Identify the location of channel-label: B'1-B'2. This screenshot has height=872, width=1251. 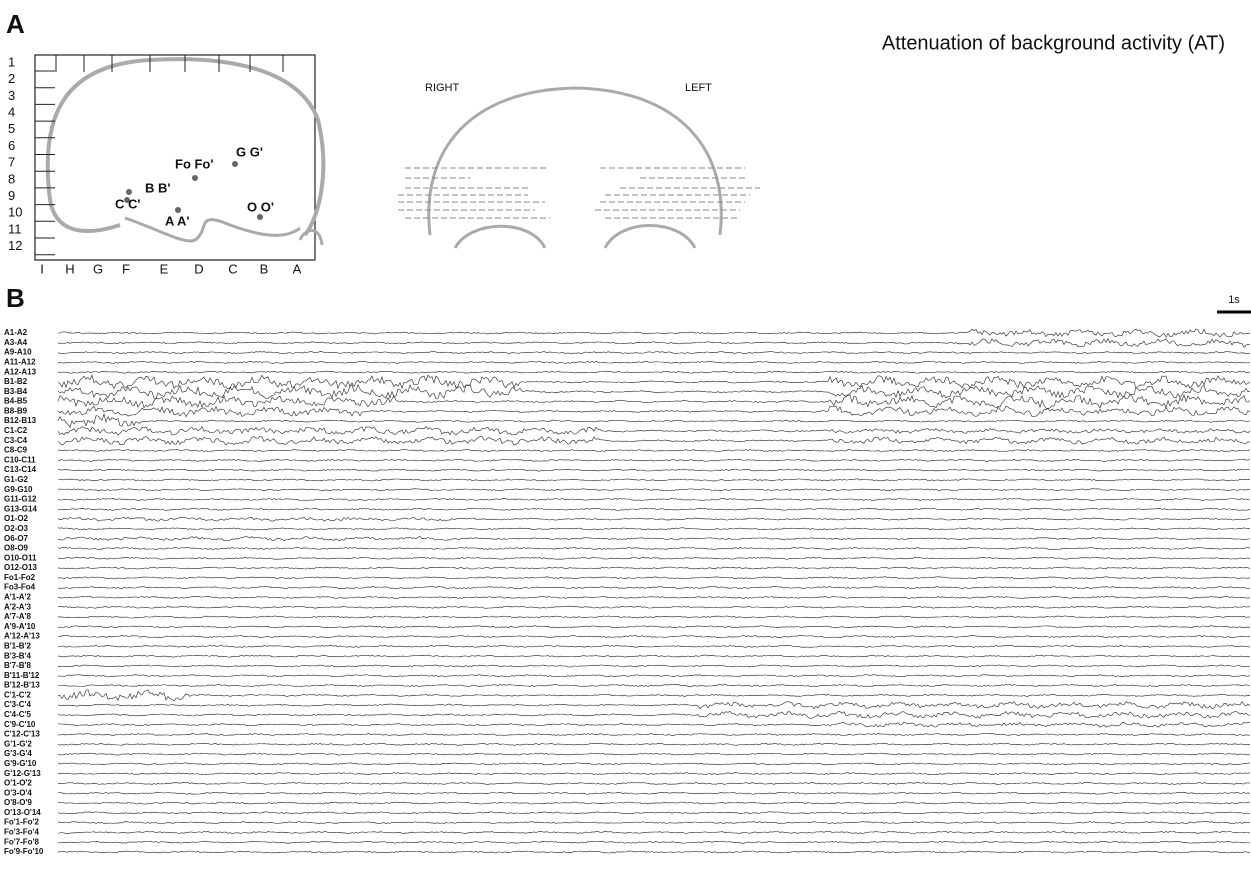
(17, 645).